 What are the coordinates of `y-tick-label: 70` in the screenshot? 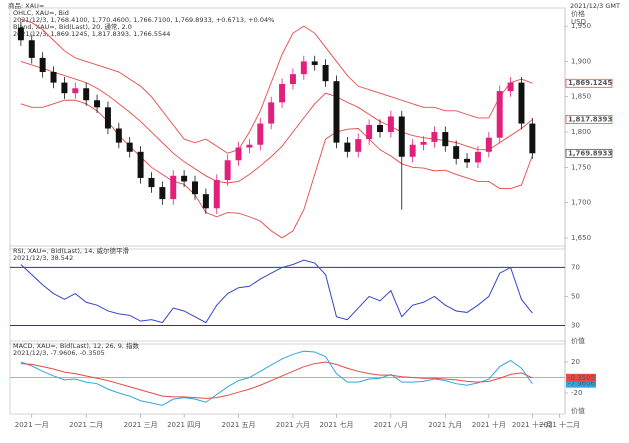 It's located at (575, 267).